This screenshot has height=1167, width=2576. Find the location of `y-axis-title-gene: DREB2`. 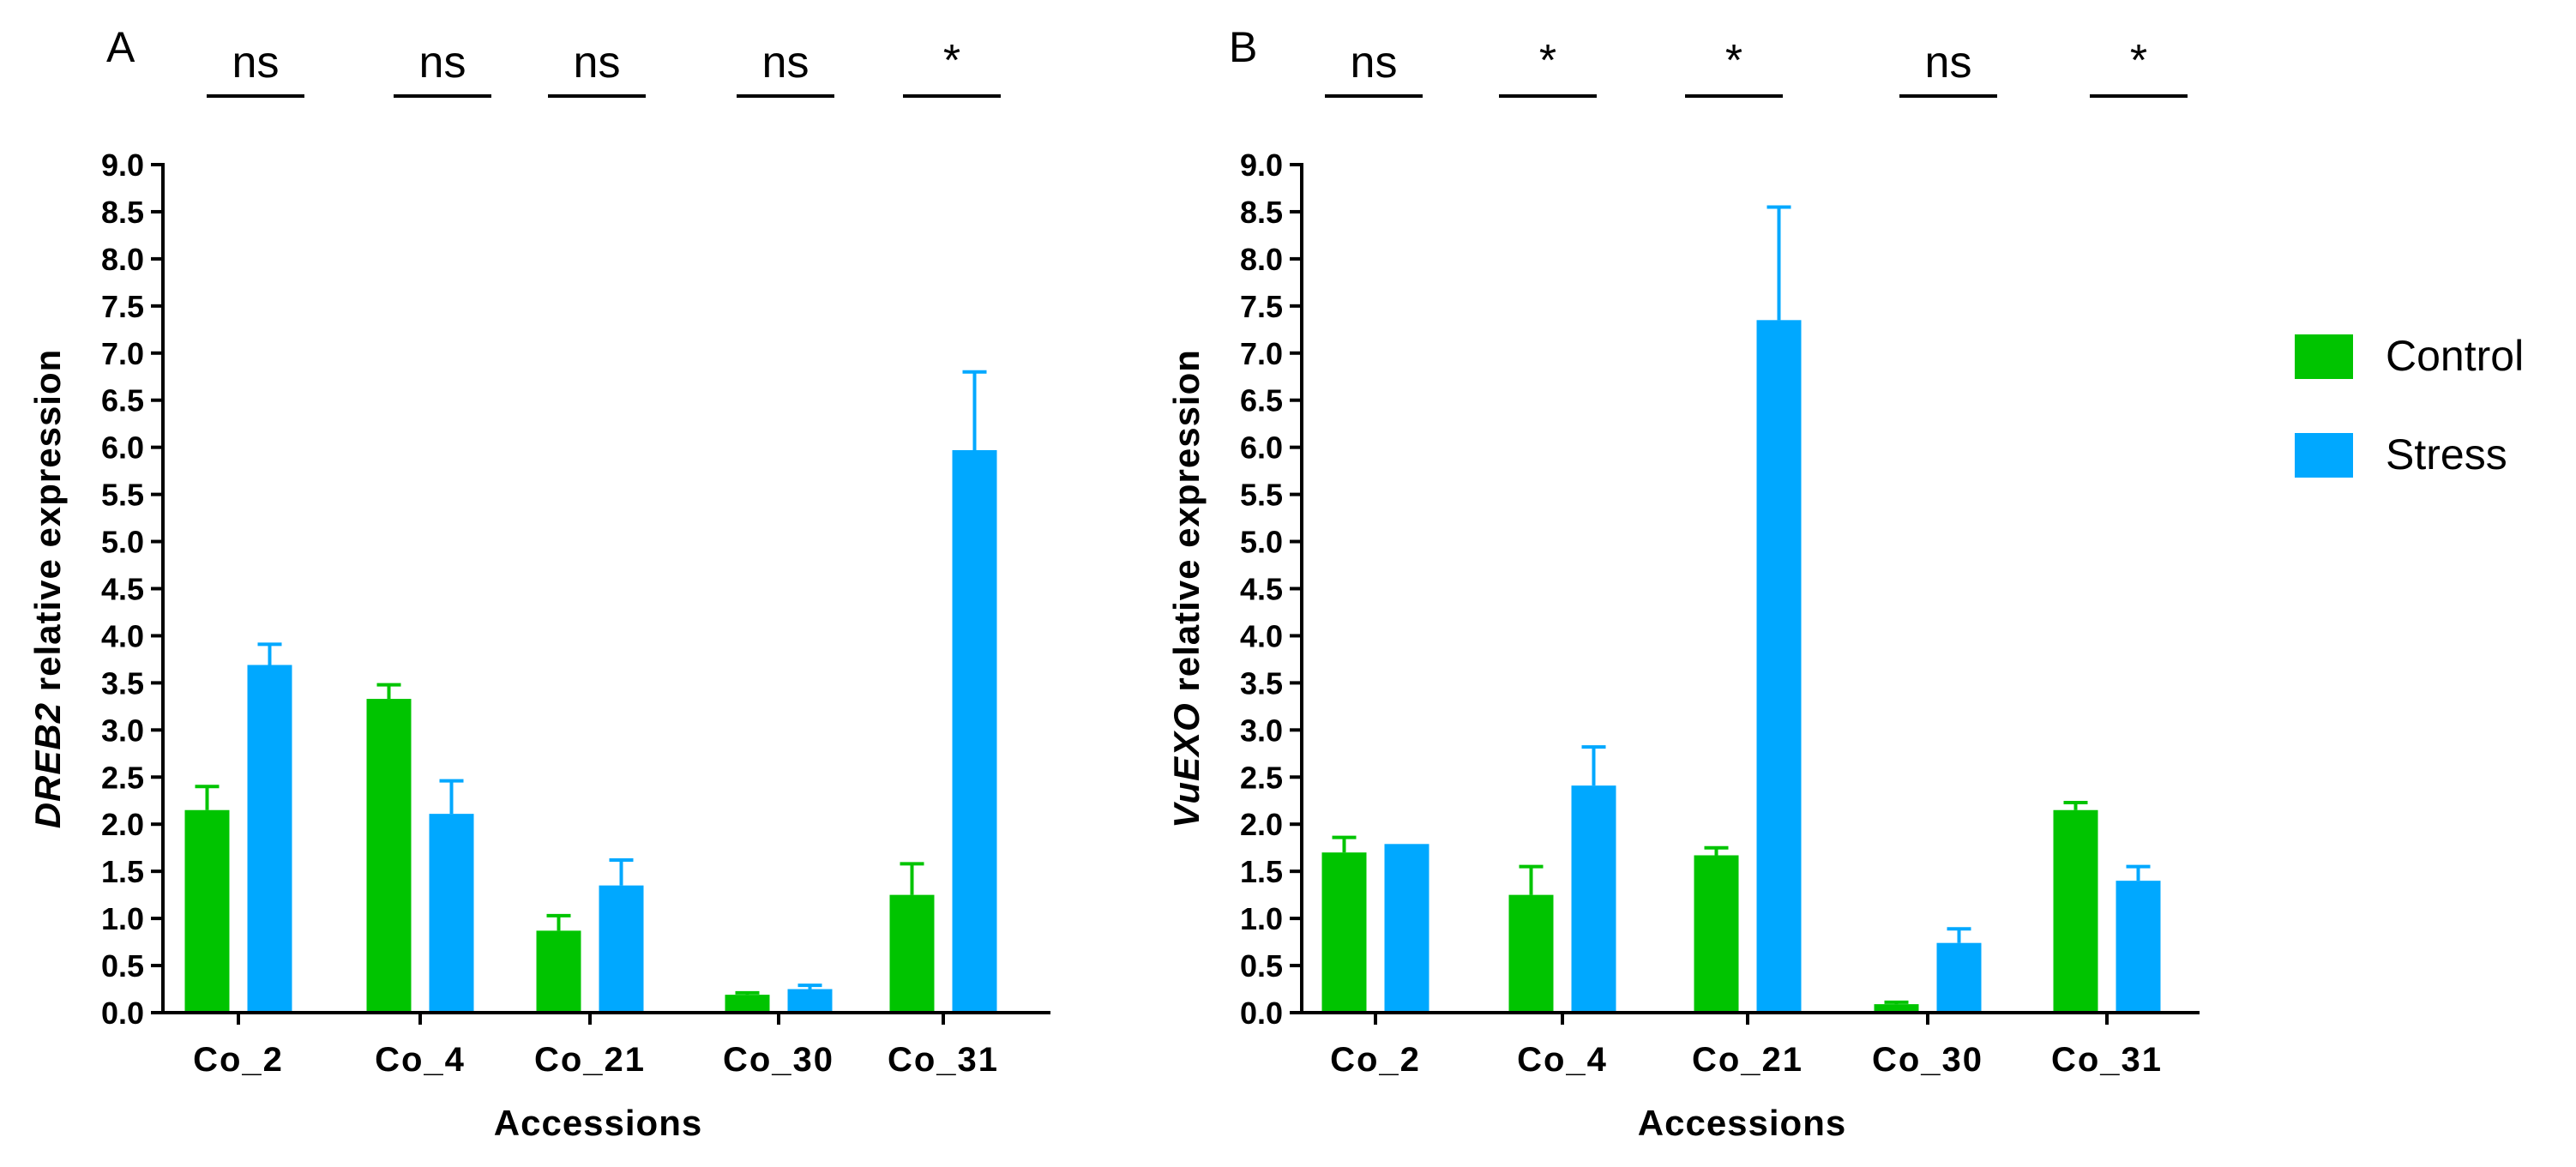

y-axis-title-gene: DREB2 is located at coordinates (47, 765).